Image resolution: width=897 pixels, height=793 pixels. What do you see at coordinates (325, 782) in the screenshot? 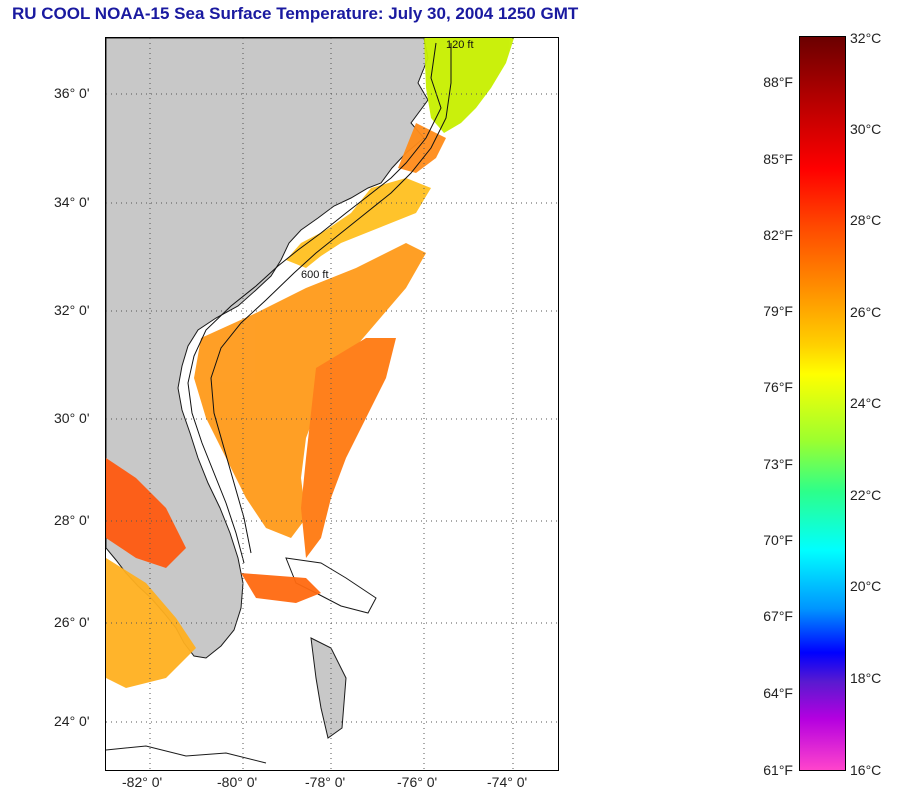
I see `lon-label: -78° 0'` at bounding box center [325, 782].